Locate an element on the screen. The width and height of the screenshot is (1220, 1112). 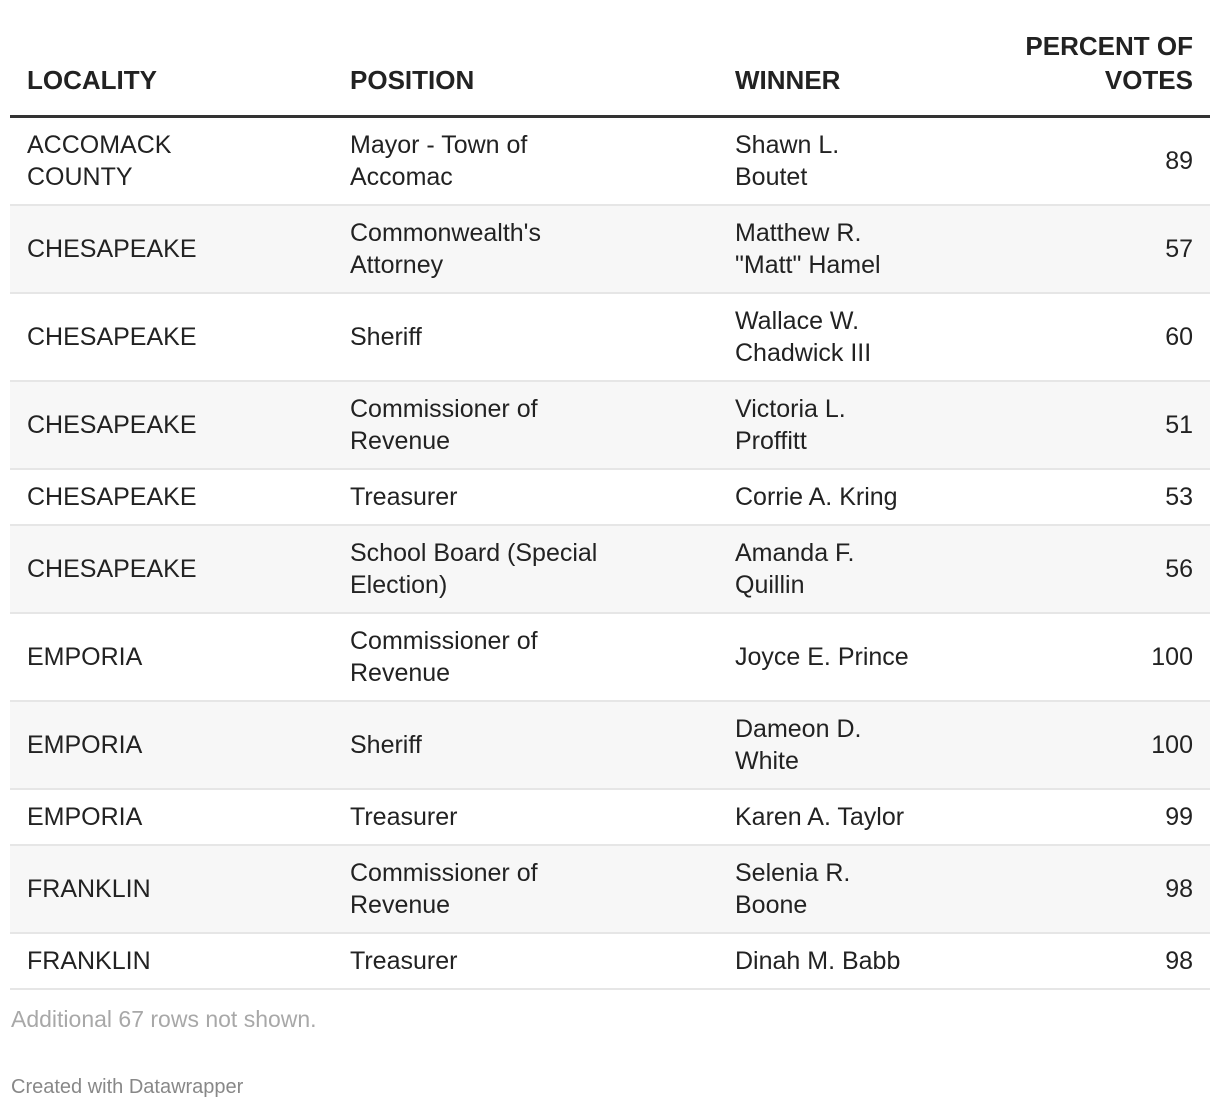
cell-percent: 51 is located at coordinates (1089, 425).